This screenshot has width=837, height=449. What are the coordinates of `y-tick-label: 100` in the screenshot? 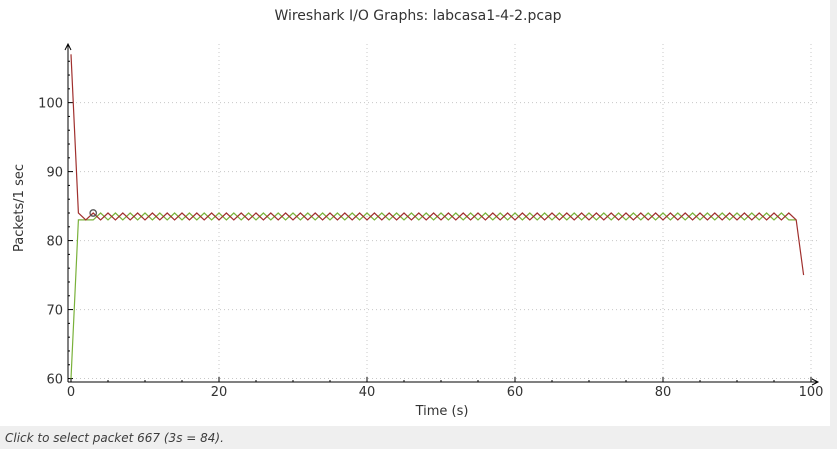 It's located at (50, 104).